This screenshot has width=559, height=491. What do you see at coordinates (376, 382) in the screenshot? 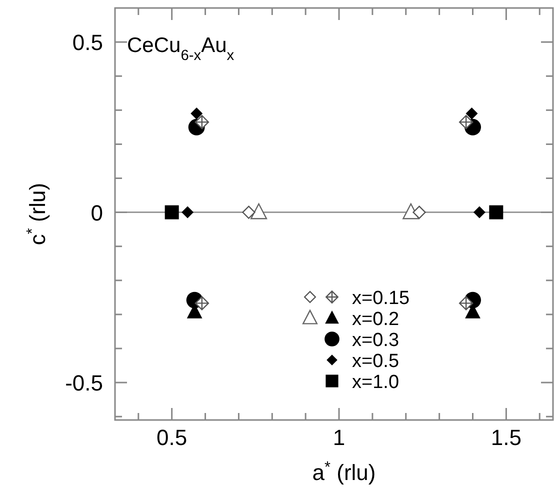
I see `legend-label: x=1.0` at bounding box center [376, 382].